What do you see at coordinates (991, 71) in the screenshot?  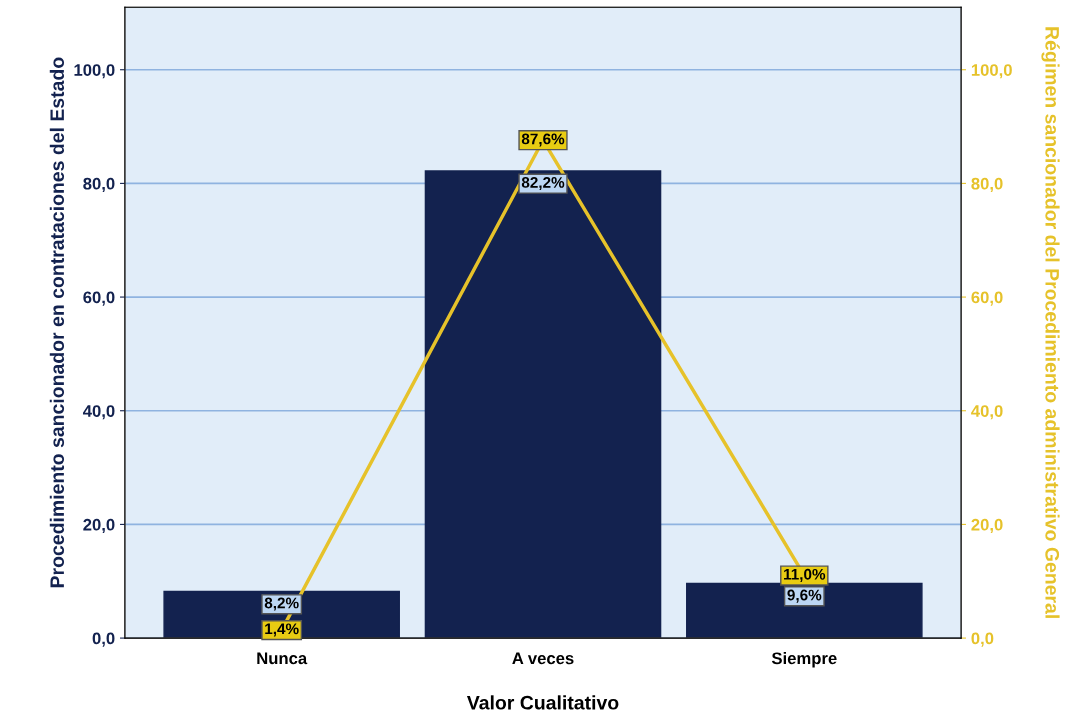 I see `y2-tick-label: 100,0` at bounding box center [991, 71].